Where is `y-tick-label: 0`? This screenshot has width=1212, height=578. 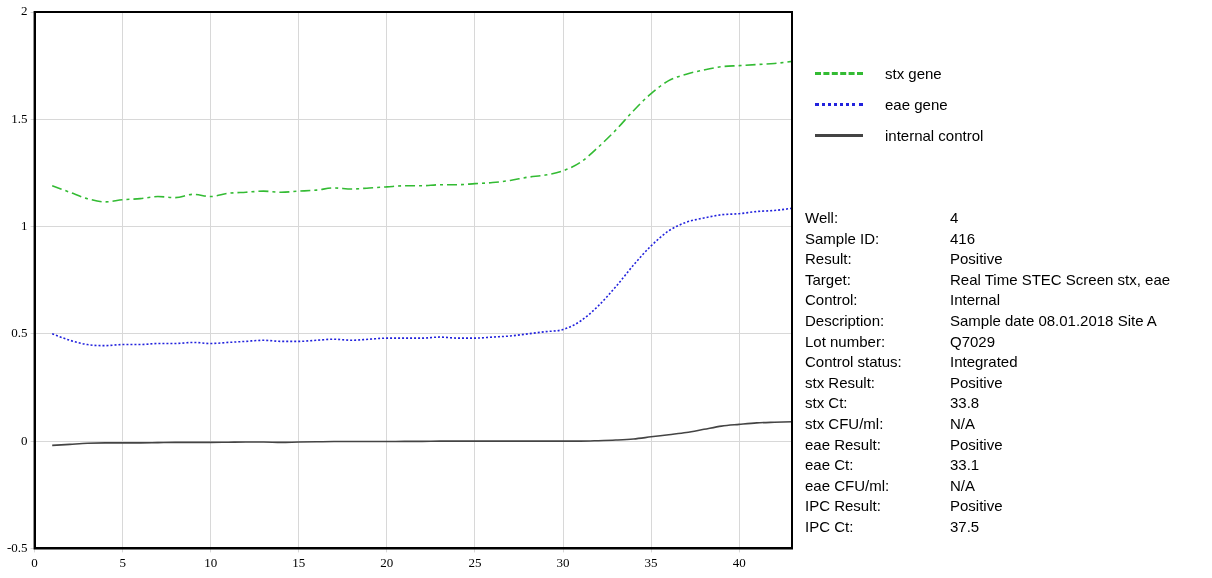
y-tick-label: 0 is located at coordinates (24, 440).